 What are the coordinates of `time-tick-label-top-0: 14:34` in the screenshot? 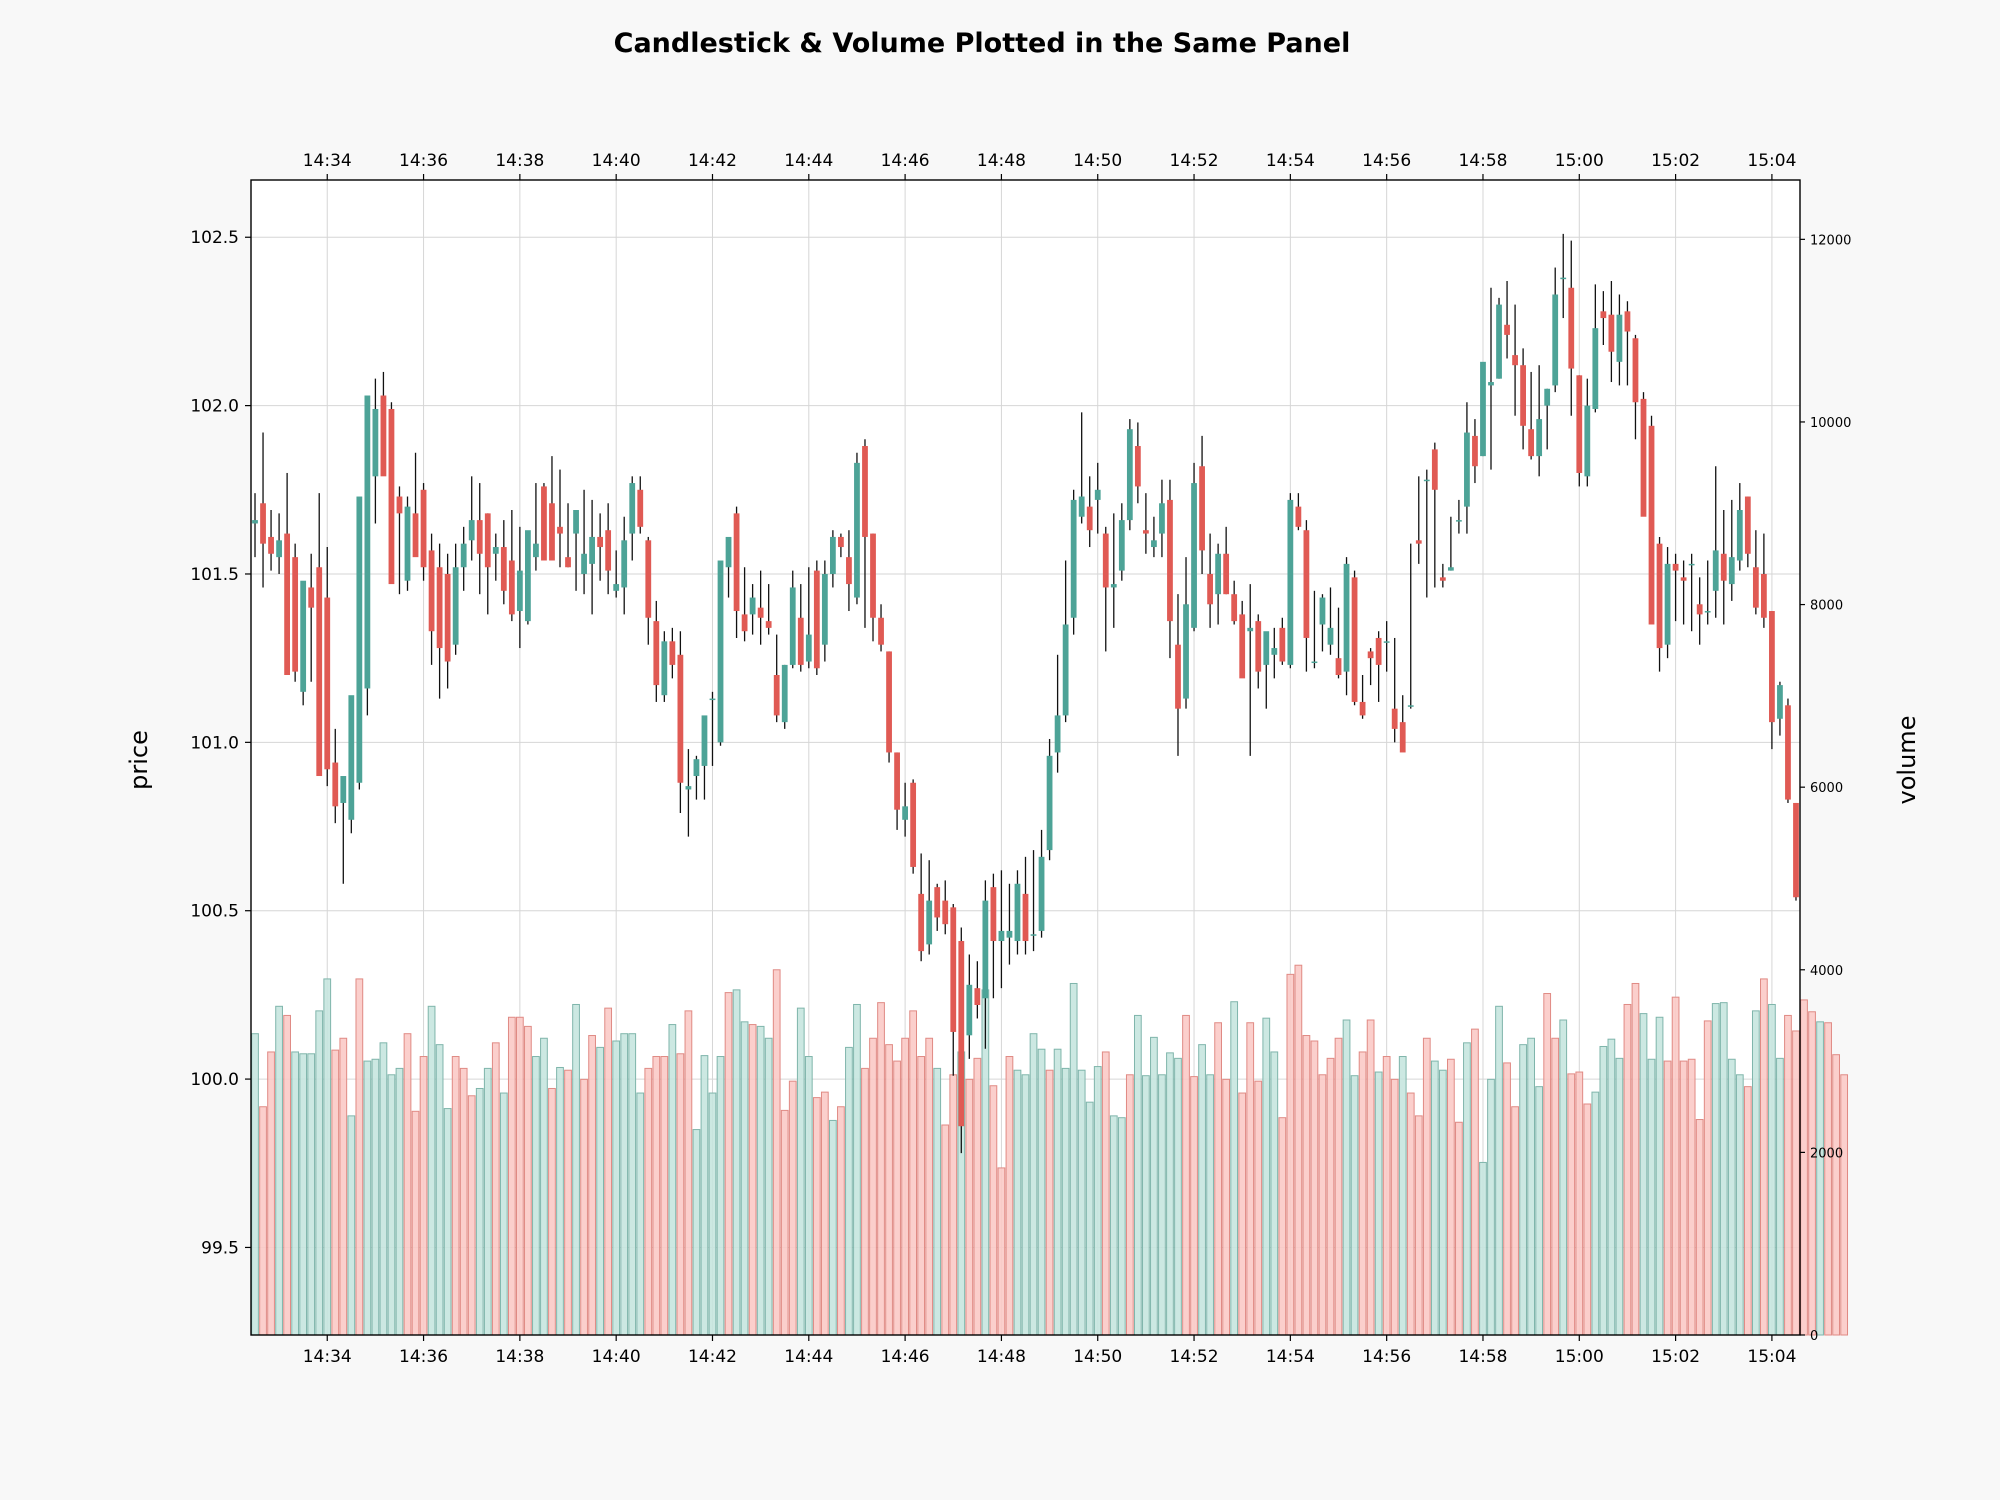 It's located at (327, 161).